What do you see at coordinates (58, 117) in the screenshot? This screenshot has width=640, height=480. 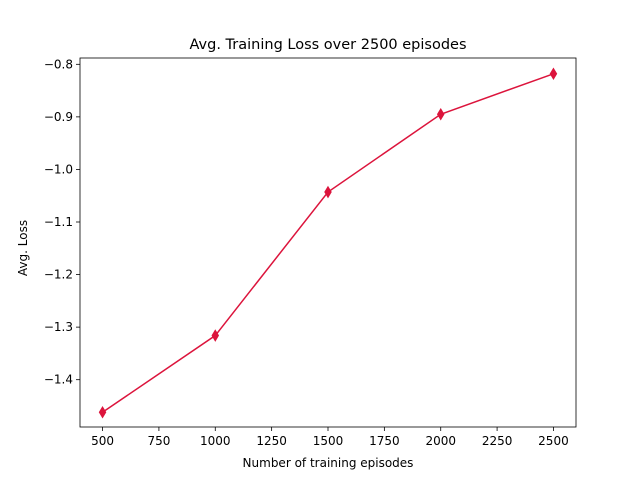 I see `y-tick-label: −0.9` at bounding box center [58, 117].